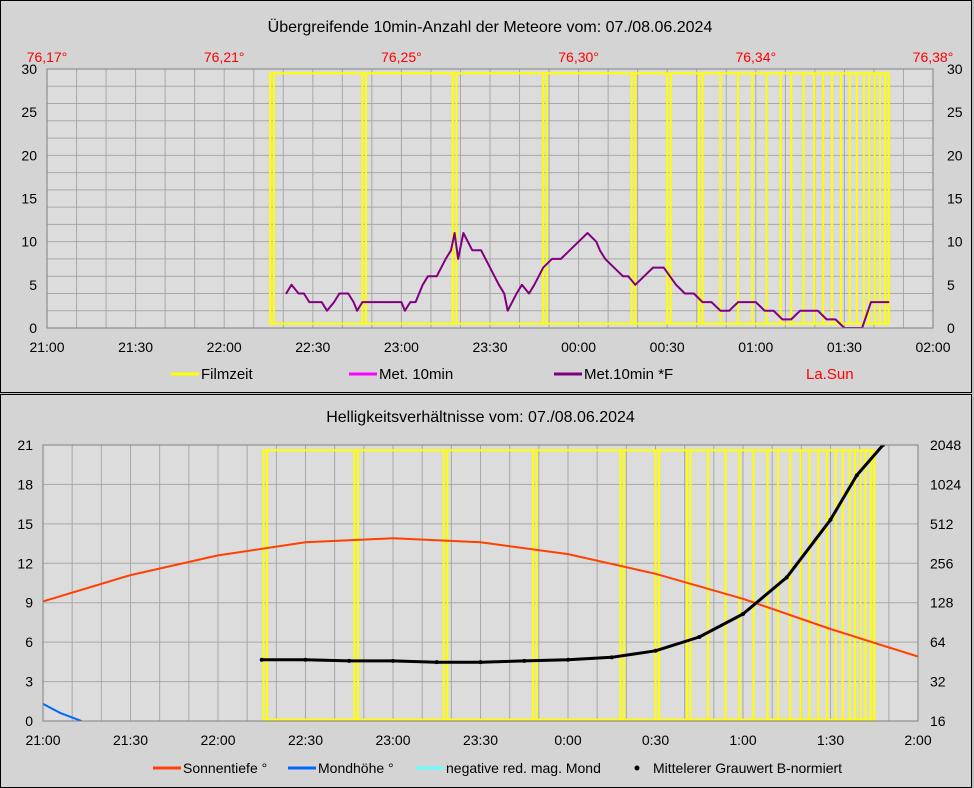 The width and height of the screenshot is (974, 788). What do you see at coordinates (224, 57) in the screenshot?
I see `solar-longitude-label: 76,21°` at bounding box center [224, 57].